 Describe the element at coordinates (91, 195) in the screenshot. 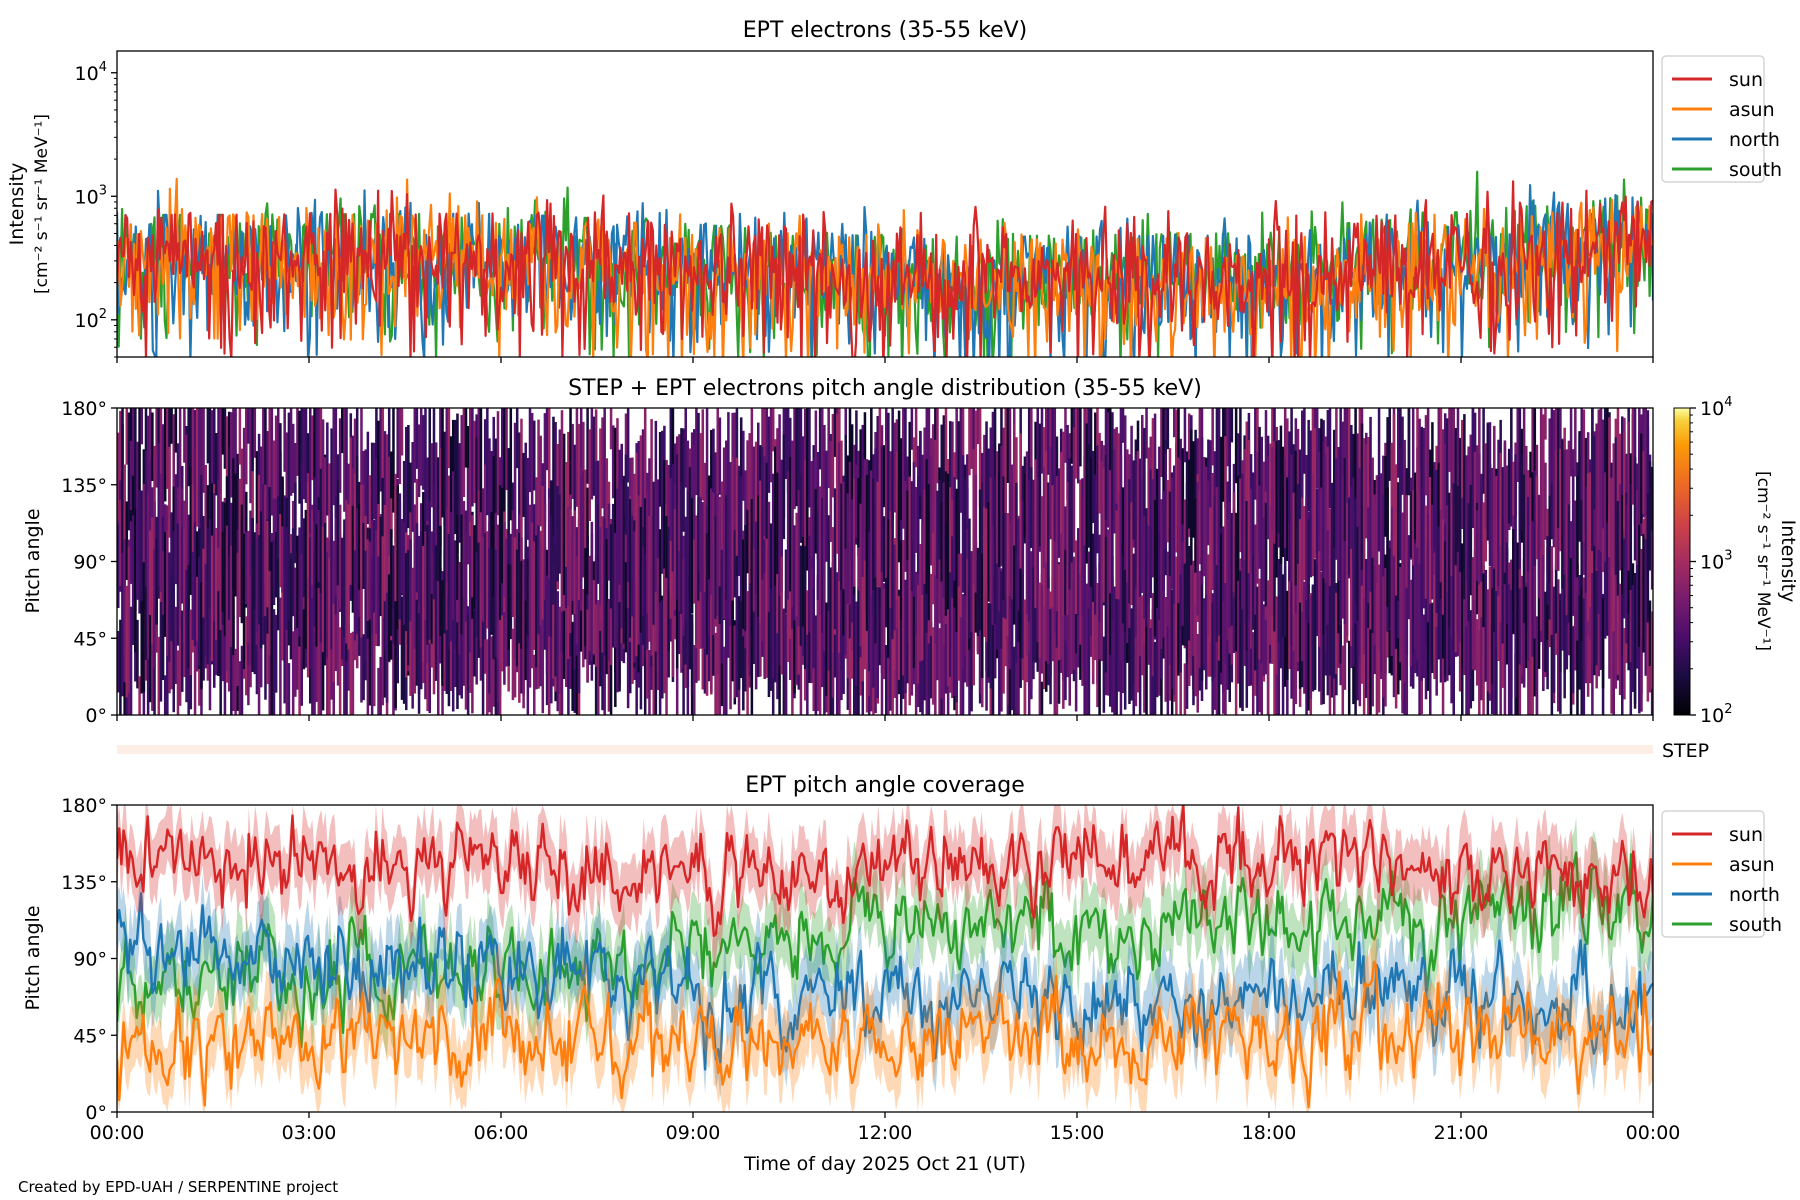

I see `y-tick-label: 103` at that location.